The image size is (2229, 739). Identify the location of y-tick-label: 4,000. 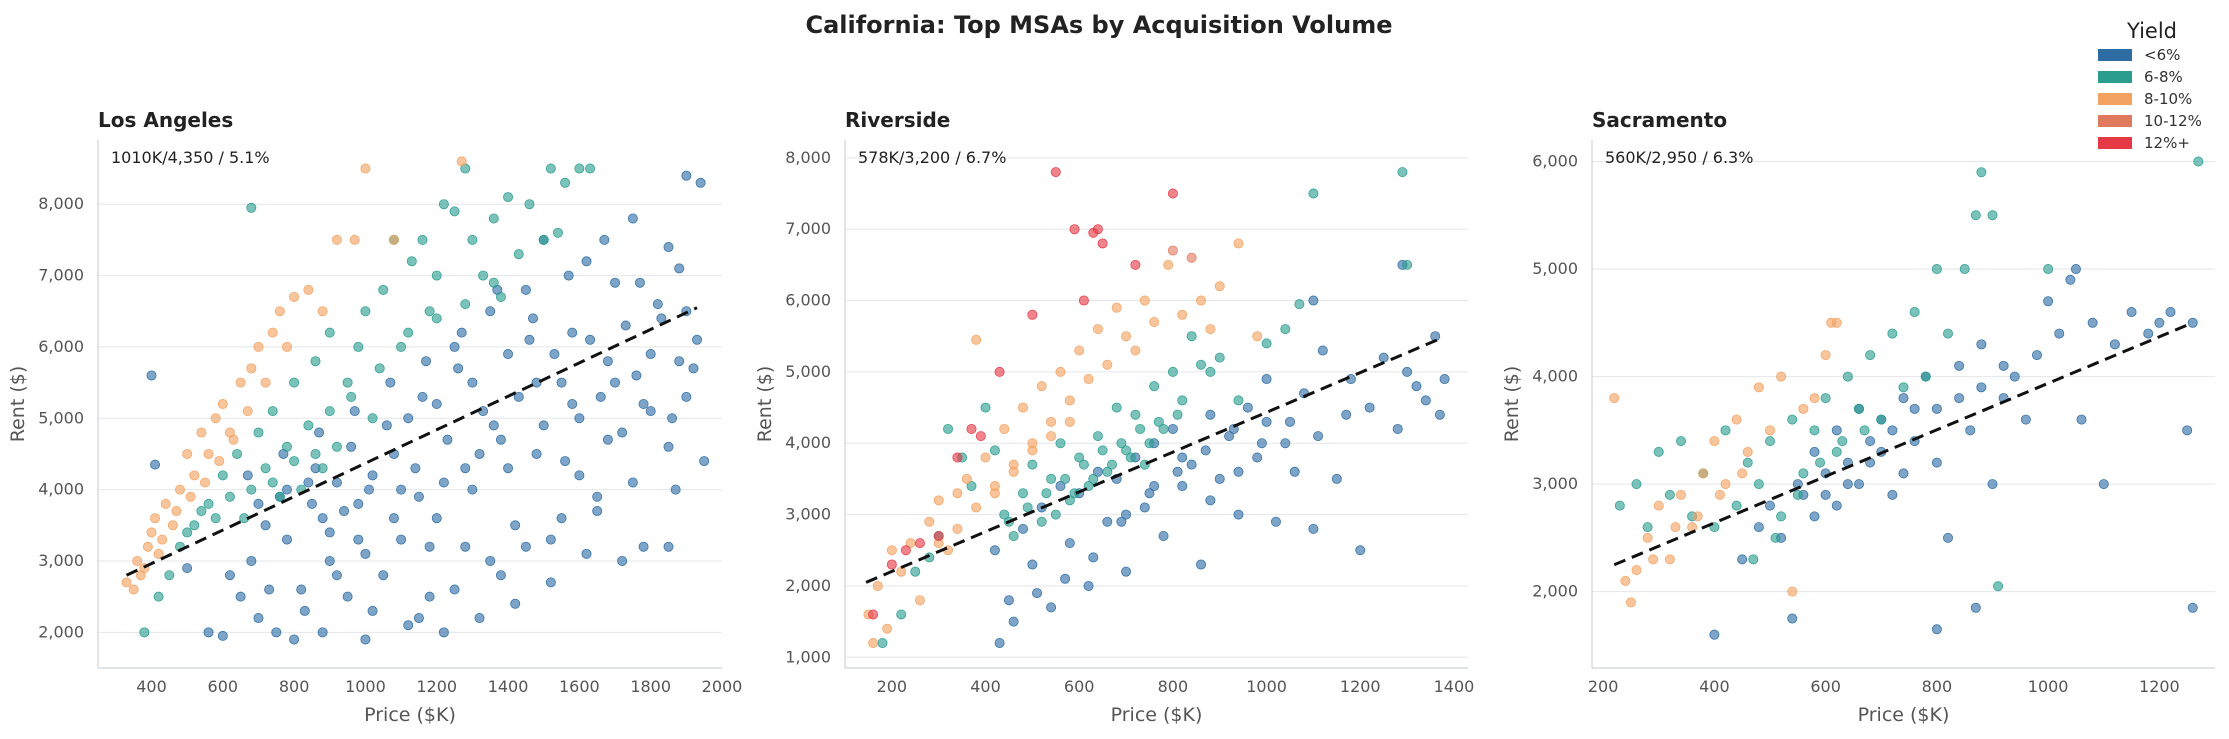
(1555, 376).